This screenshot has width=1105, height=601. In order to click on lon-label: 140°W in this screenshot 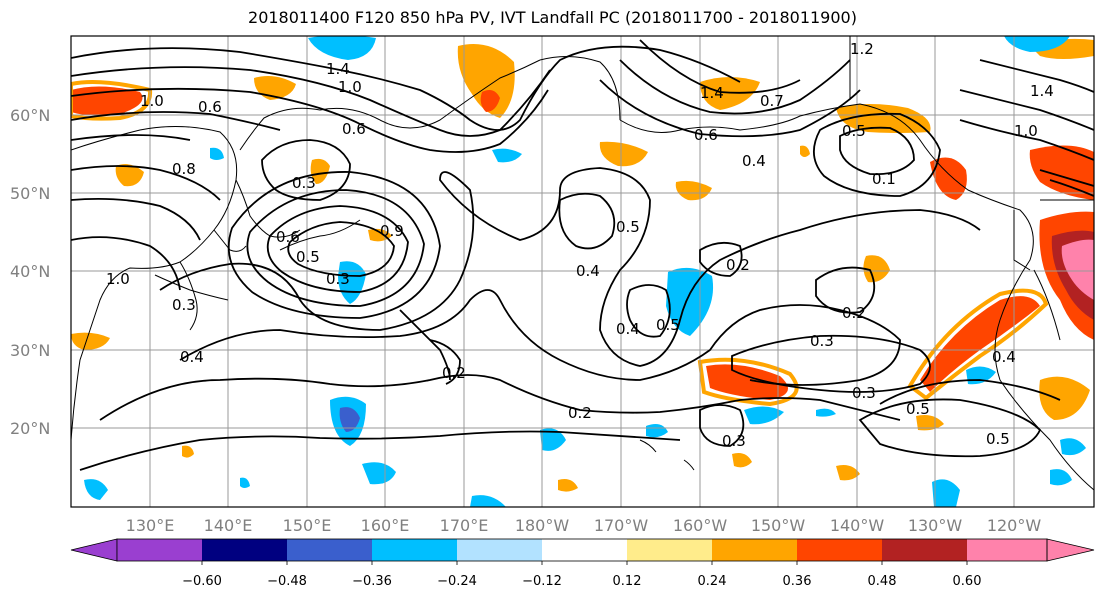, I will do `click(857, 525)`.